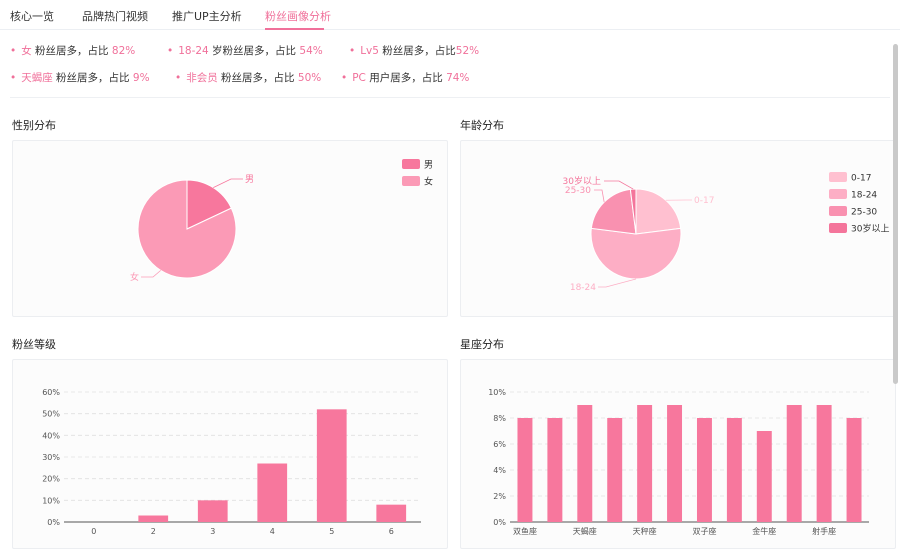 Image resolution: width=900 pixels, height=555 pixels. Describe the element at coordinates (895, 214) in the screenshot. I see `vertical-scrollbar` at that location.